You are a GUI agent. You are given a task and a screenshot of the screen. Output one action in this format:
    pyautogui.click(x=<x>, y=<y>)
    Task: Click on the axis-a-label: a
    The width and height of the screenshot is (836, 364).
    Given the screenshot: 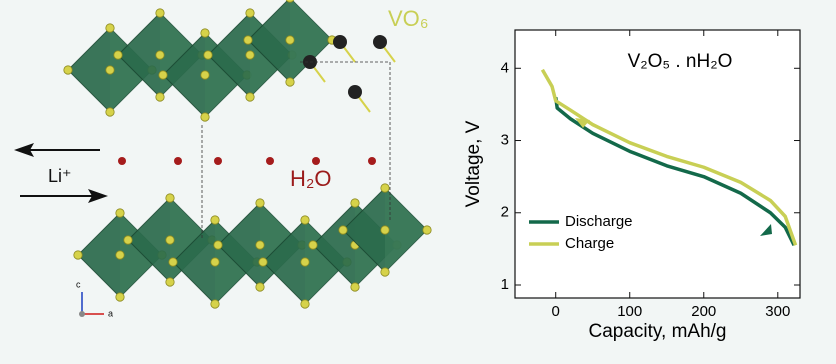 What is the action you would take?
    pyautogui.click(x=110, y=313)
    